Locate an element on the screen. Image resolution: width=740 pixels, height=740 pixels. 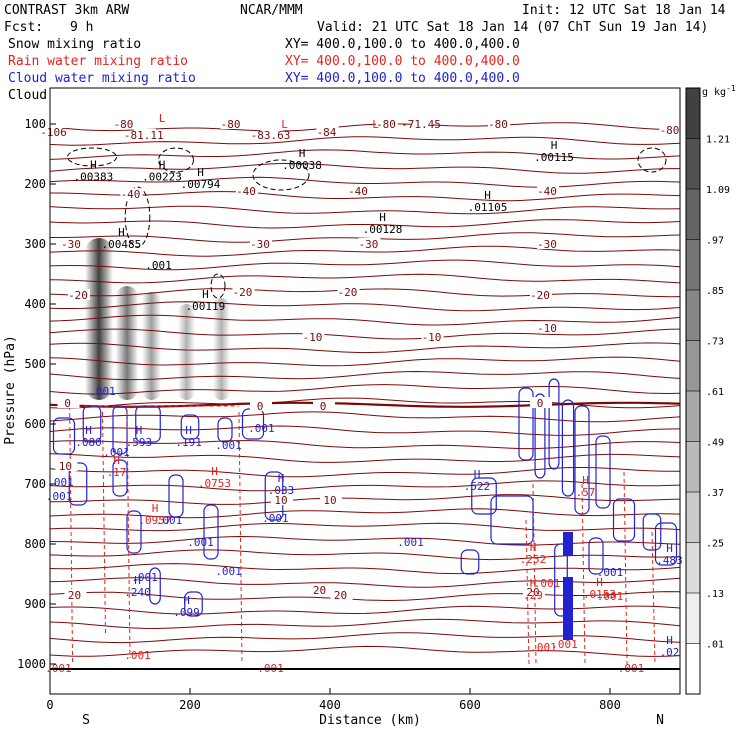
x-tick-label: 200 is located at coordinates (190, 705).